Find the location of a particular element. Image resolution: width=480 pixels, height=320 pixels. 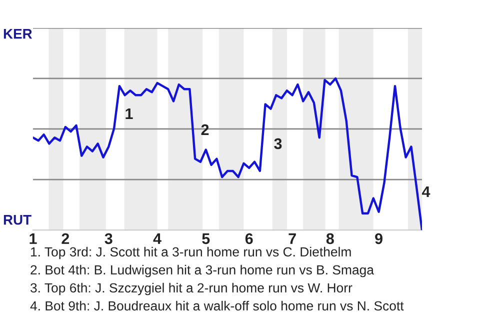

text: RUT is located at coordinates (18, 220).